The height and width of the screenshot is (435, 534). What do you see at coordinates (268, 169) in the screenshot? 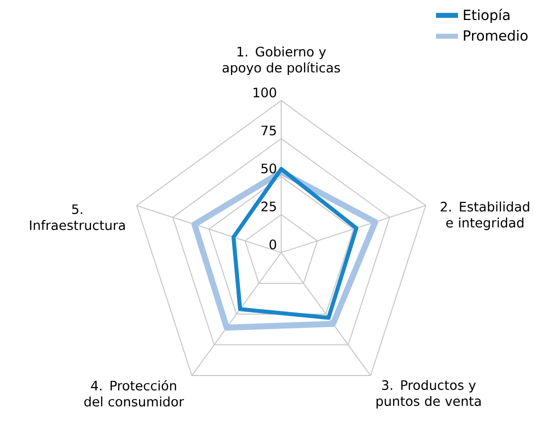
I see `y-tick-label: 50` at bounding box center [268, 169].